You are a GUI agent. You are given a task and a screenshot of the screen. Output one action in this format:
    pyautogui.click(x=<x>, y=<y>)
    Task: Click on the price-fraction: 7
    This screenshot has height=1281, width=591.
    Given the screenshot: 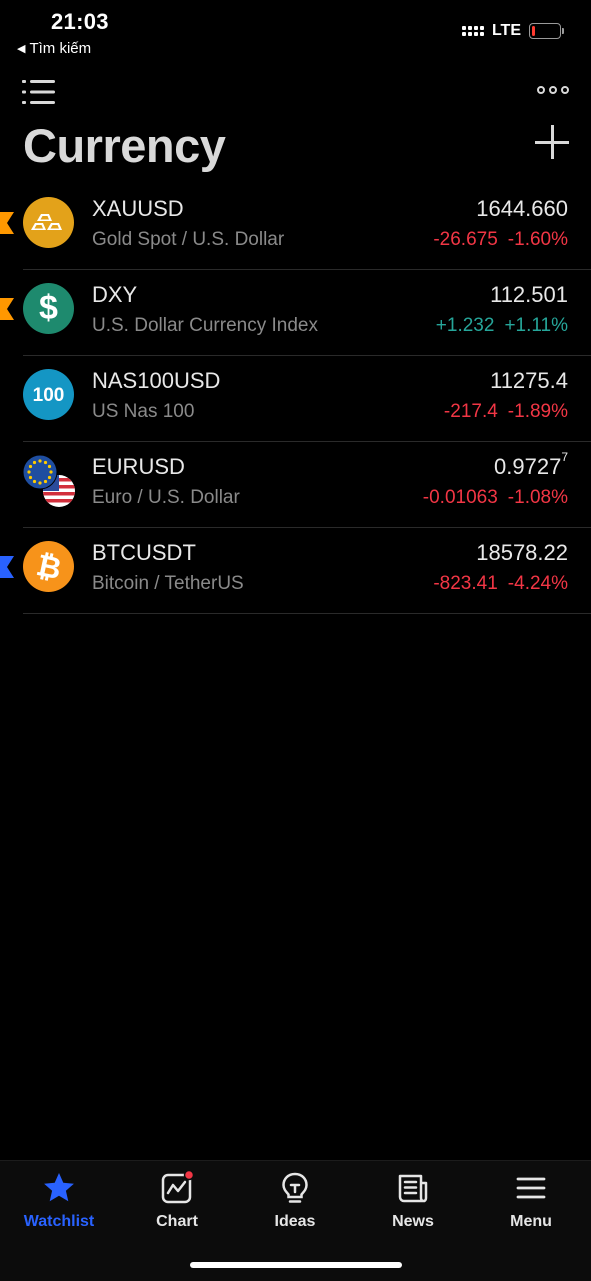 What is the action you would take?
    pyautogui.click(x=564, y=457)
    